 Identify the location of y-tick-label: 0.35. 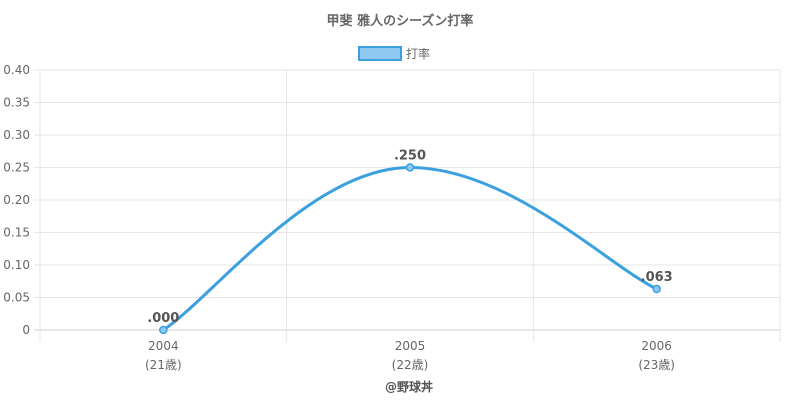
(16, 103).